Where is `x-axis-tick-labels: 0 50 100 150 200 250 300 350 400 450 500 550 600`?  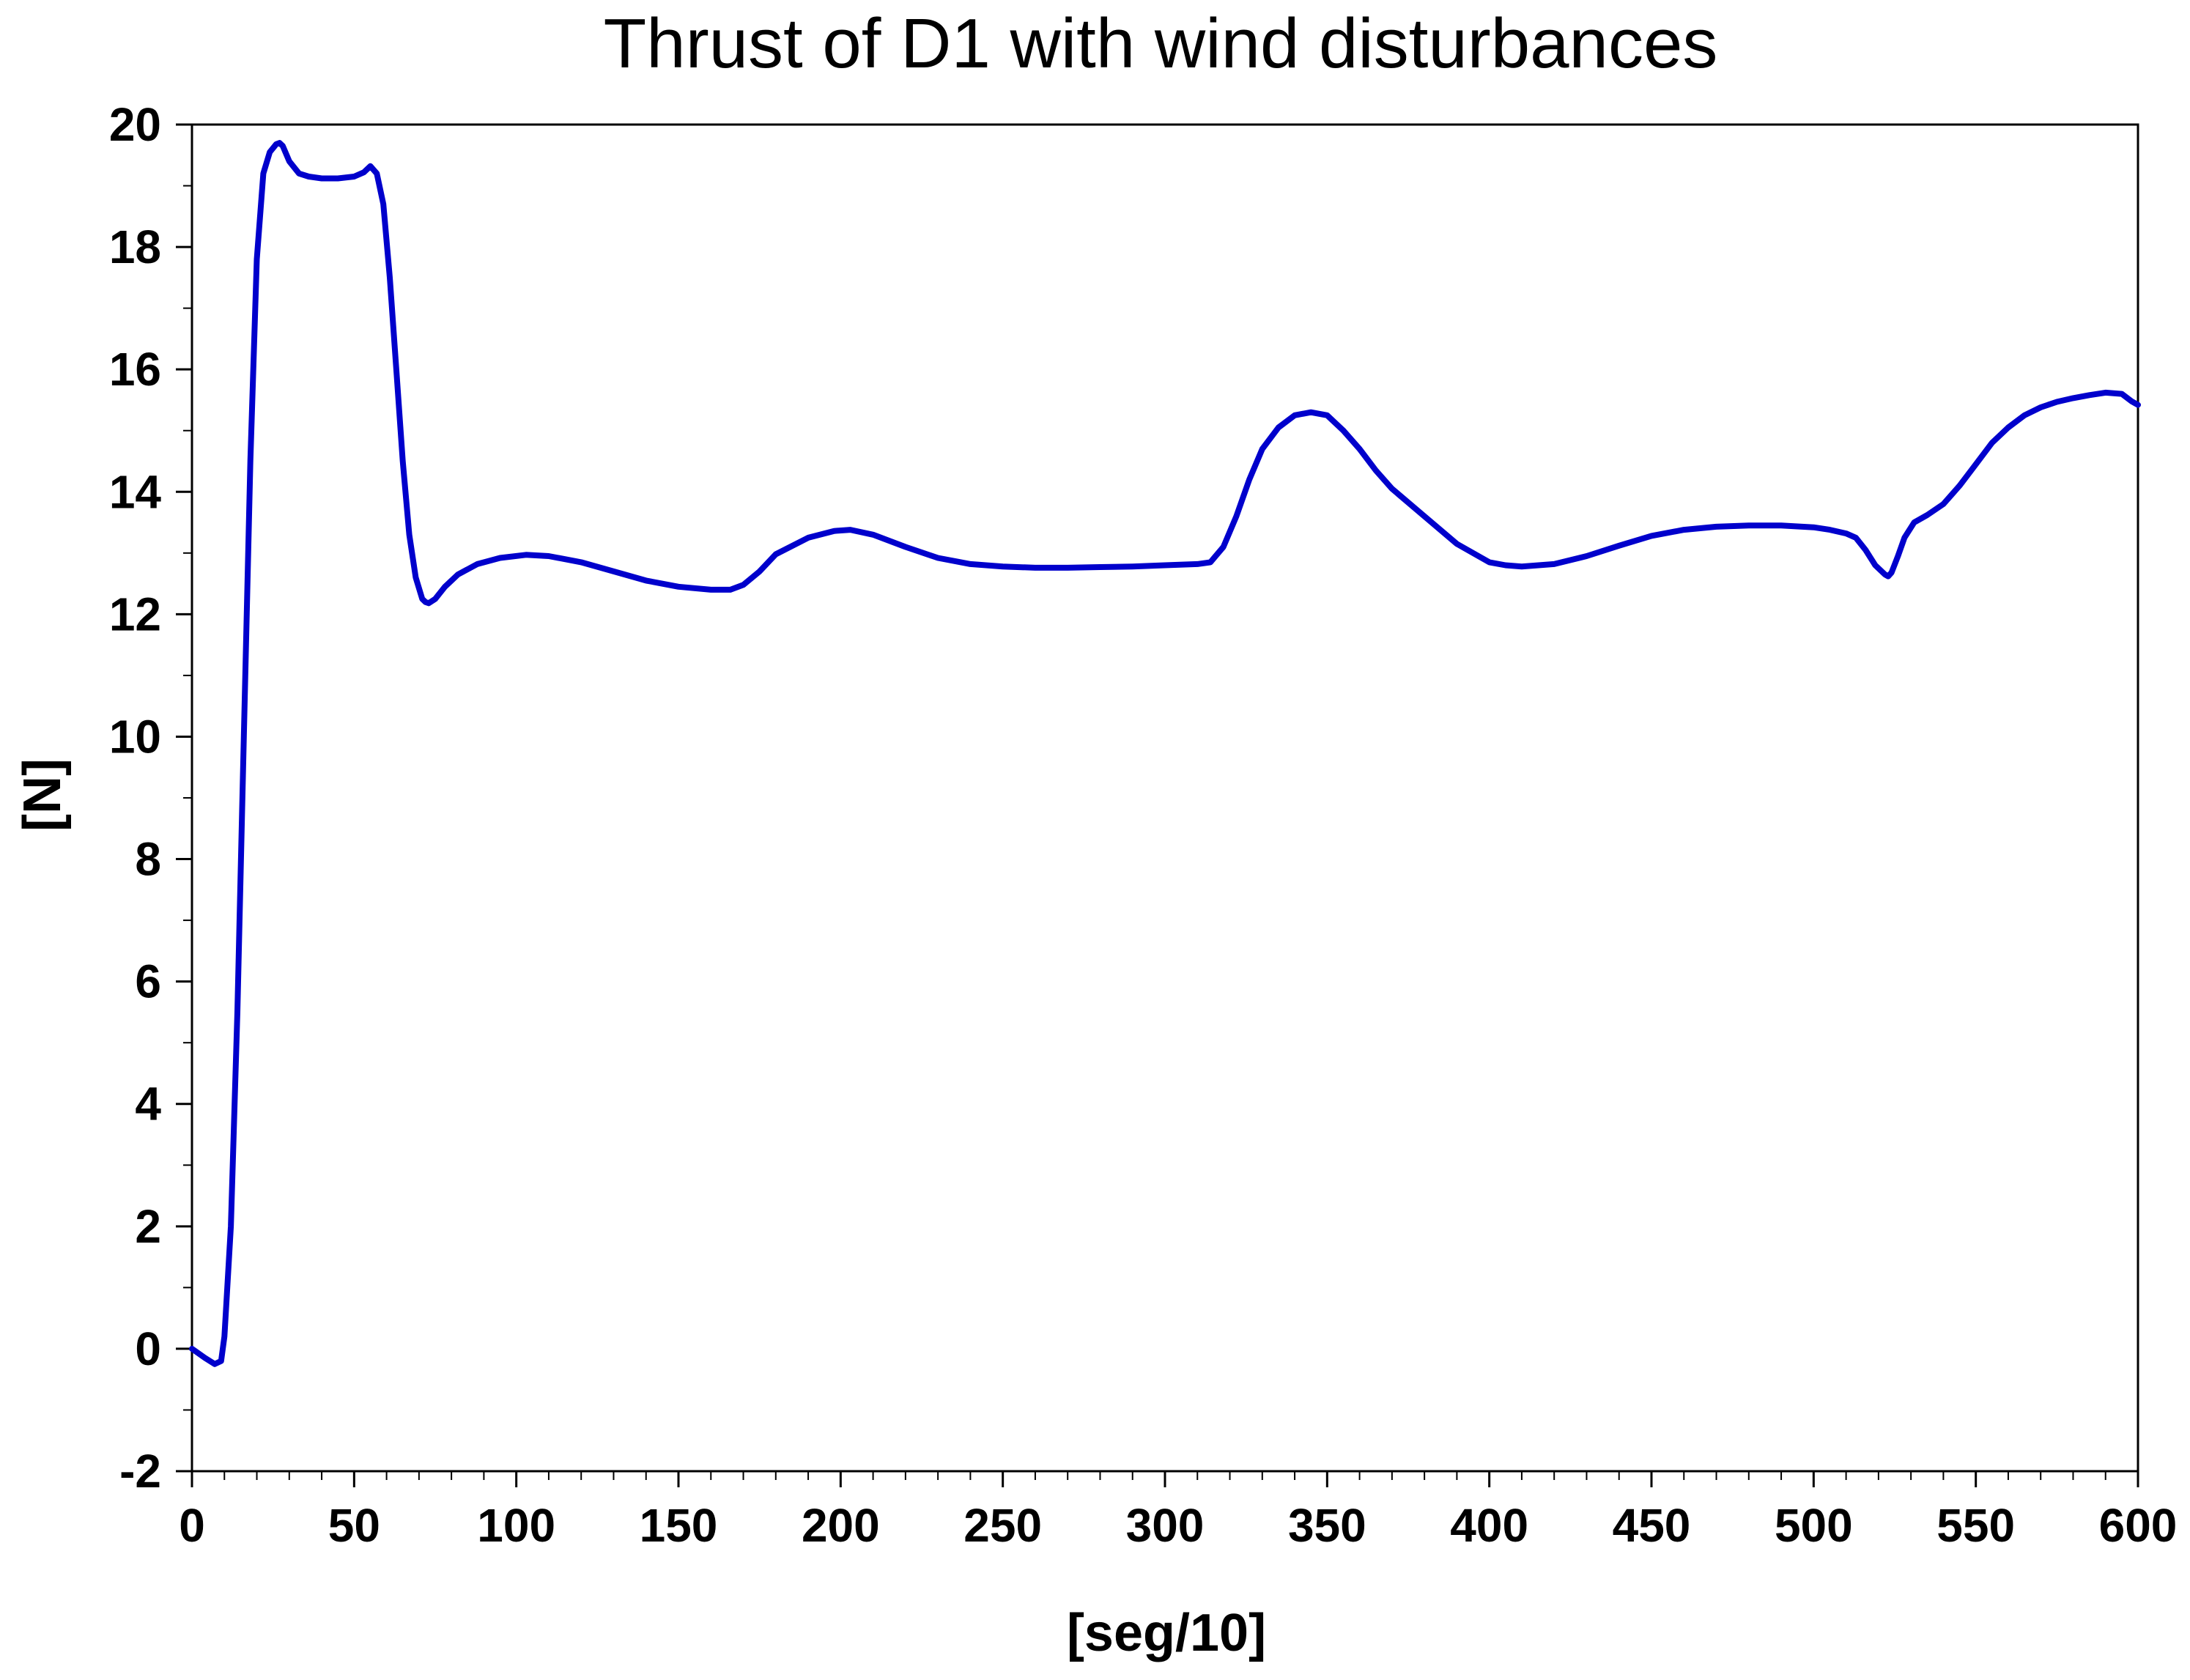
x-axis-tick-labels: 0 50 100 150 200 250 300 350 400 450 500 550 600 is located at coordinates (1178, 1525).